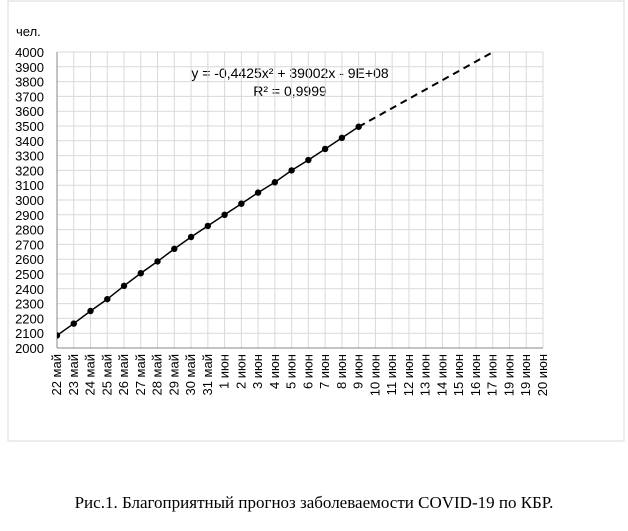 This screenshot has width=628, height=531. Describe the element at coordinates (257, 371) in the screenshot. I see `x-tick-label: 3 июн` at that location.